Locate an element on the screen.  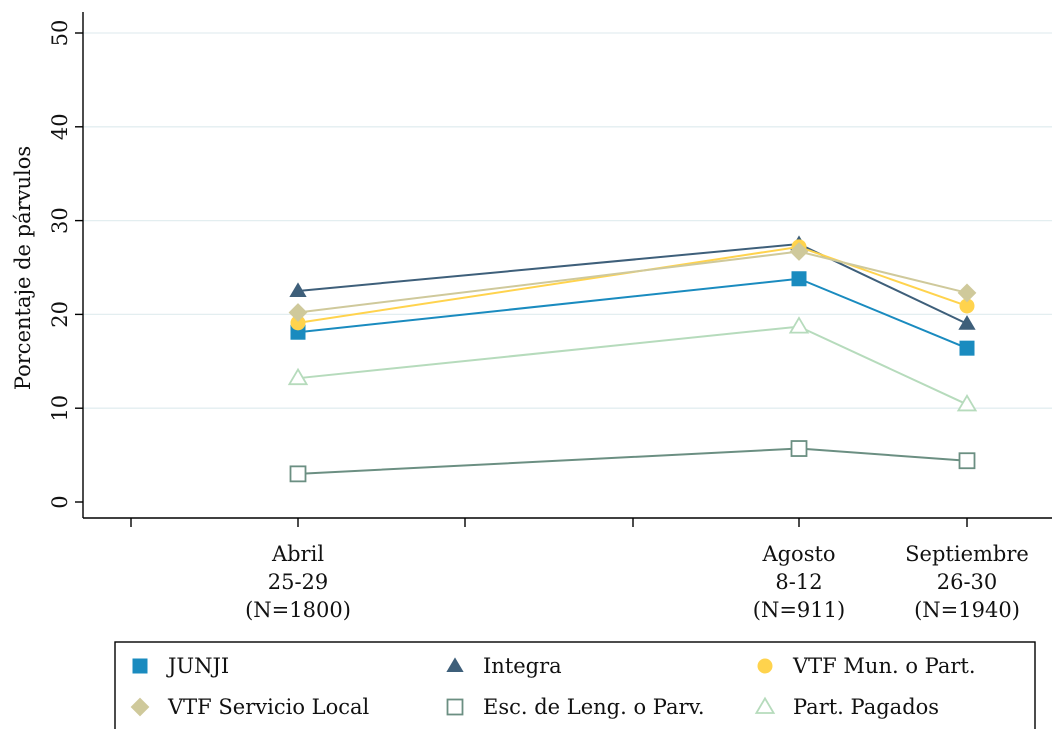
x-tick-label-line: Agosto is located at coordinates (798, 554).